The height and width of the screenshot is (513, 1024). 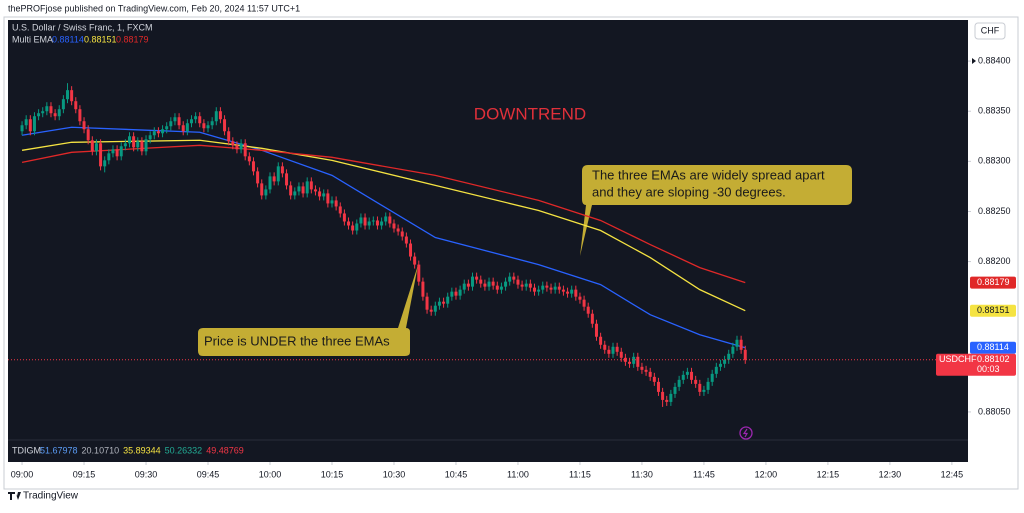 I want to click on ema-note-line: The three EMAs are widely spread apart, so click(x=708, y=174).